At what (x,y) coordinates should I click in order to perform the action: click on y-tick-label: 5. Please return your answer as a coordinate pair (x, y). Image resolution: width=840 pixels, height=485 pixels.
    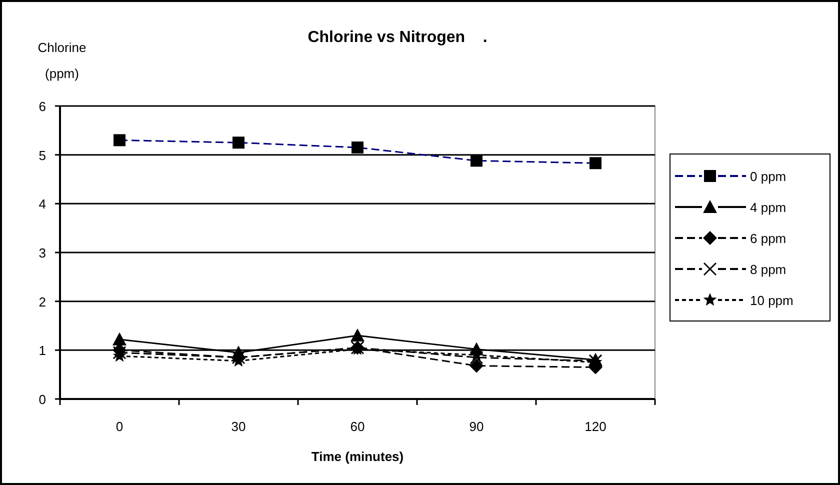
    Looking at the image, I should click on (42, 155).